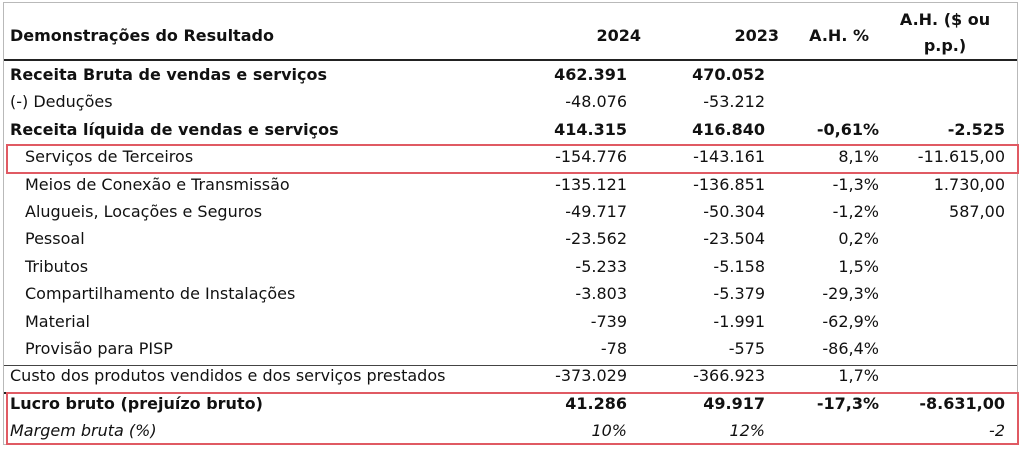 This screenshot has width=1024, height=449. What do you see at coordinates (596, 102) in the screenshot?
I see `value-2024: -48.076` at bounding box center [596, 102].